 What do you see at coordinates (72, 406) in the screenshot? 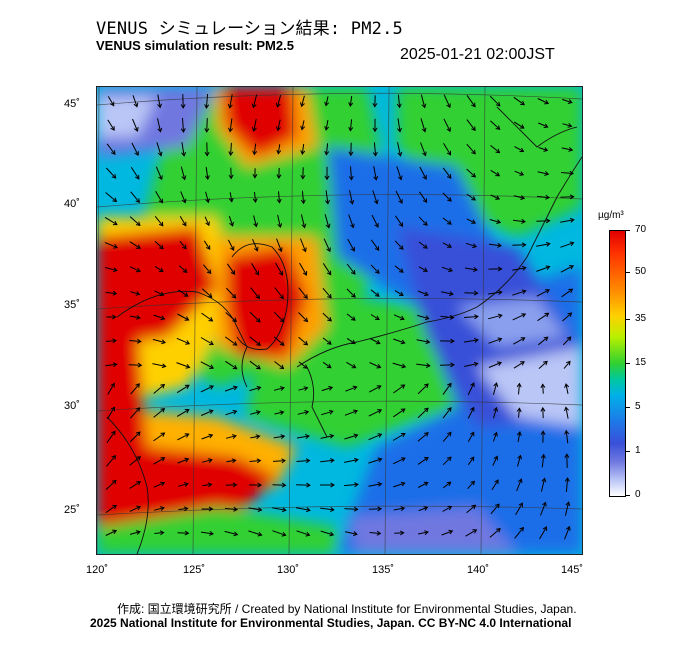
I see `lat-label-30: 30˚` at bounding box center [72, 406].